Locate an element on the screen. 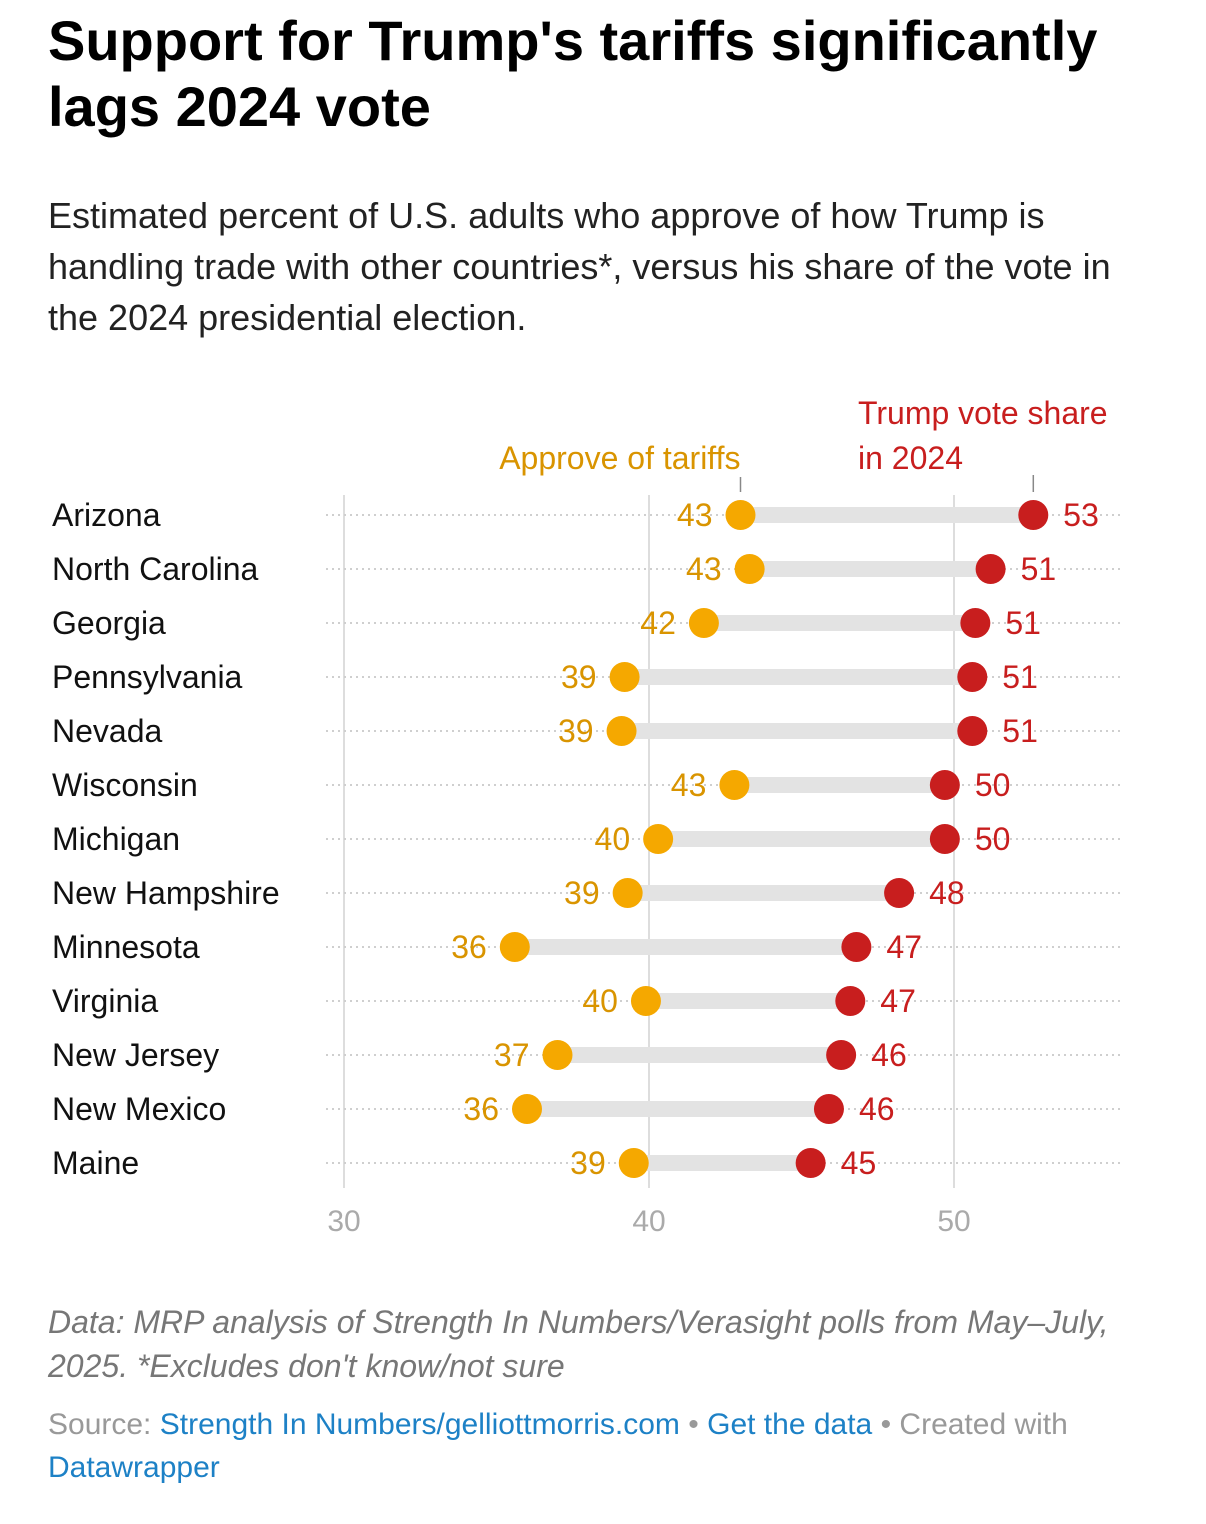  state-label: Wisconsin is located at coordinates (125, 785).